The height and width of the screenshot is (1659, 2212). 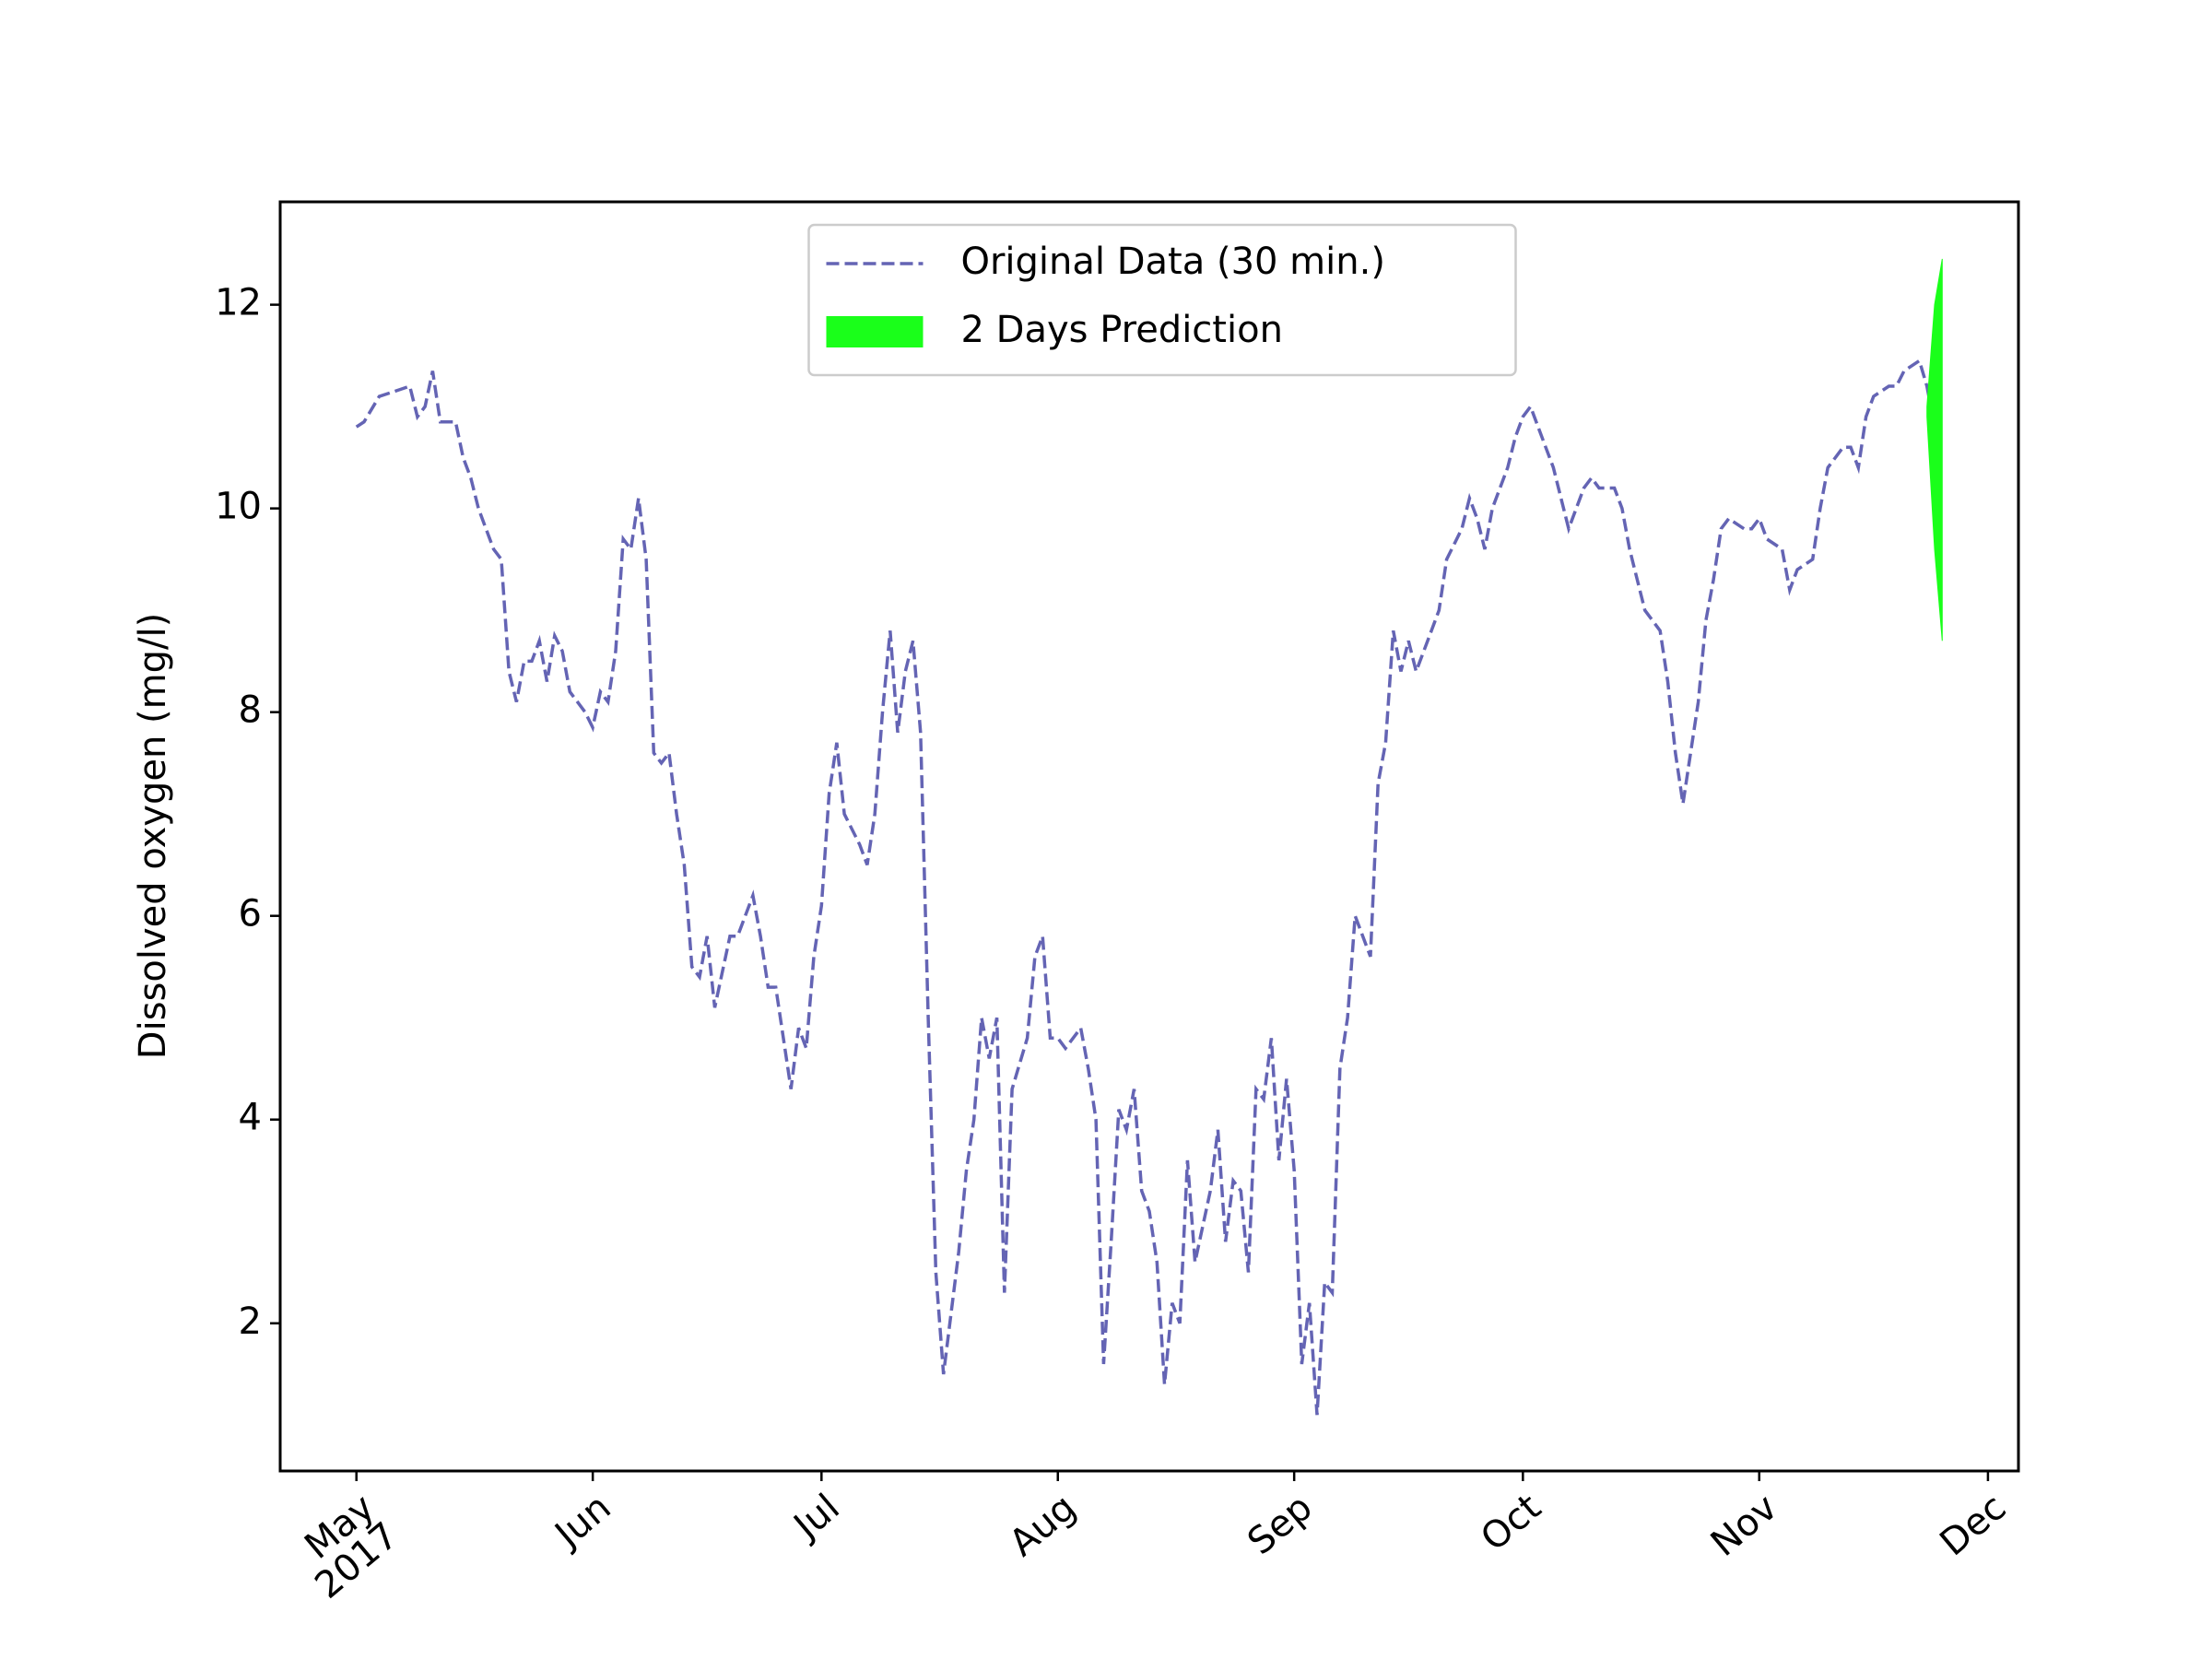 I want to click on legend-label: Original Data (30 min.), so click(x=1173, y=262).